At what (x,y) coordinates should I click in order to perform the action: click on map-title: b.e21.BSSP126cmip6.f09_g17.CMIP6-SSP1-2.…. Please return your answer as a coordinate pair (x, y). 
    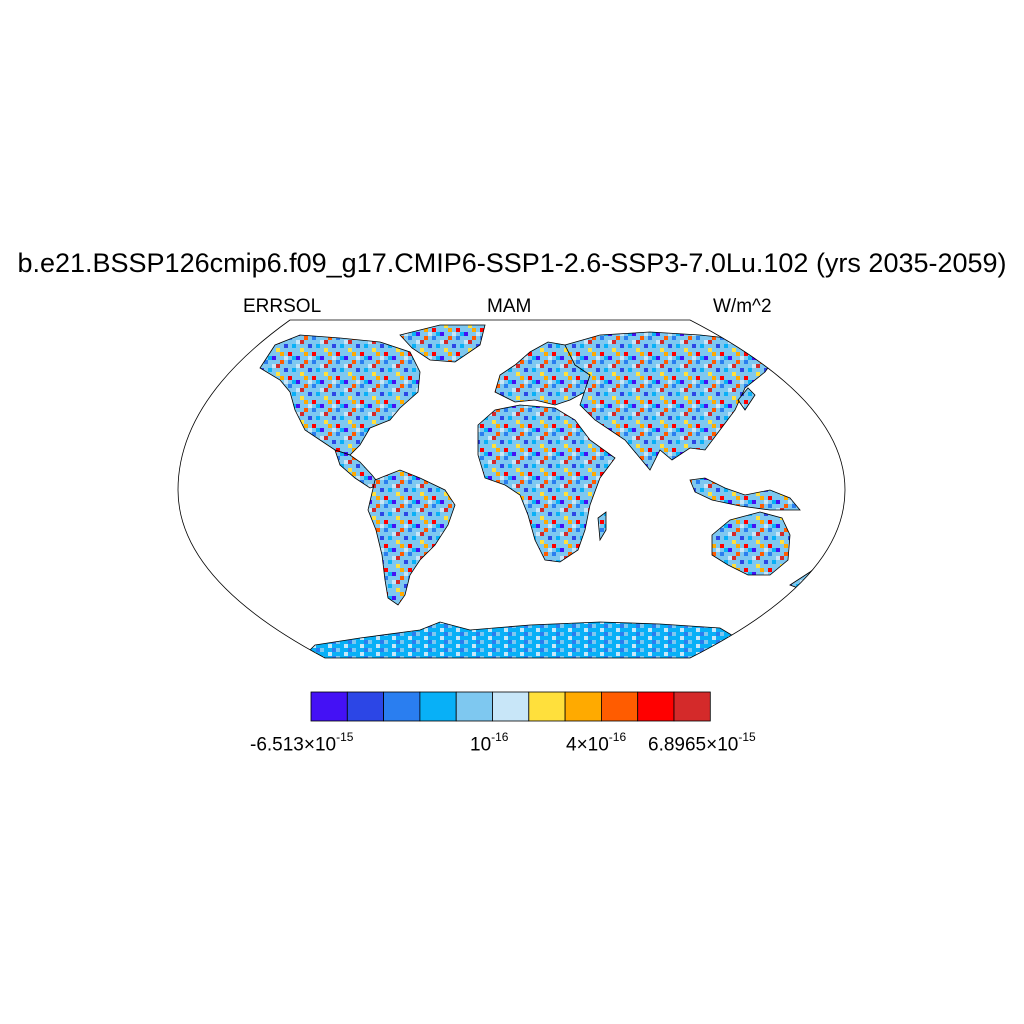
    Looking at the image, I should click on (512, 263).